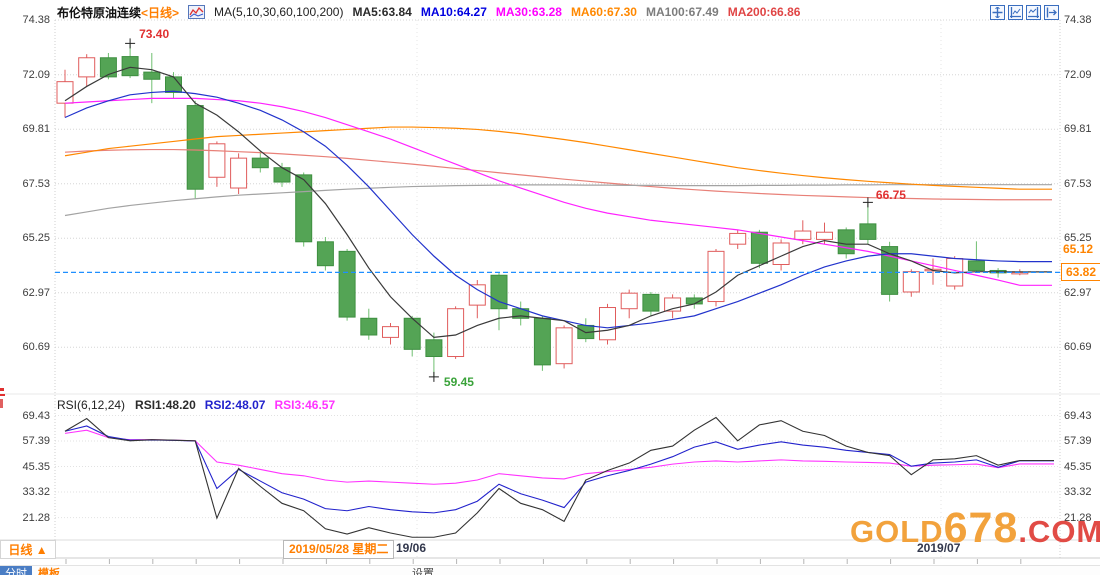  What do you see at coordinates (305, 405) in the screenshot?
I see `rsi-rsi3-value: RSI3:46.57` at bounding box center [305, 405].